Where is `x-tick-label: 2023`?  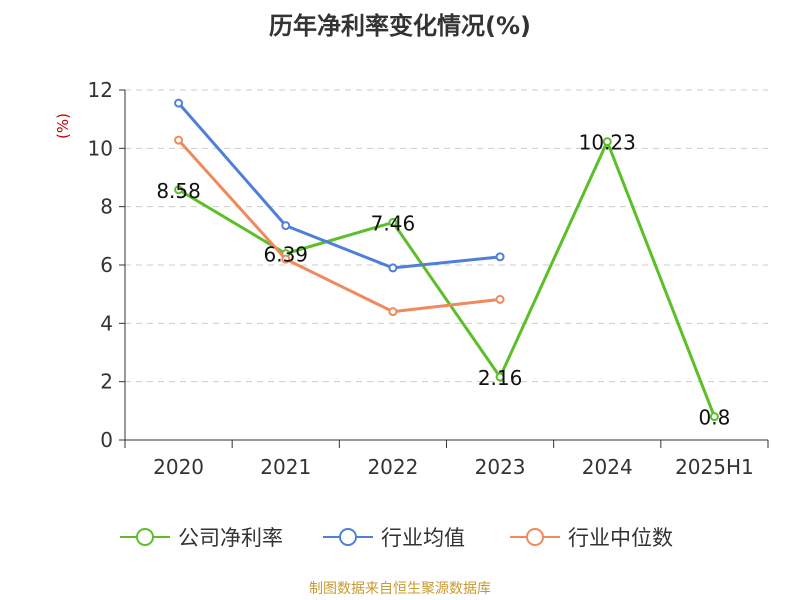 x-tick-label: 2023 is located at coordinates (500, 467).